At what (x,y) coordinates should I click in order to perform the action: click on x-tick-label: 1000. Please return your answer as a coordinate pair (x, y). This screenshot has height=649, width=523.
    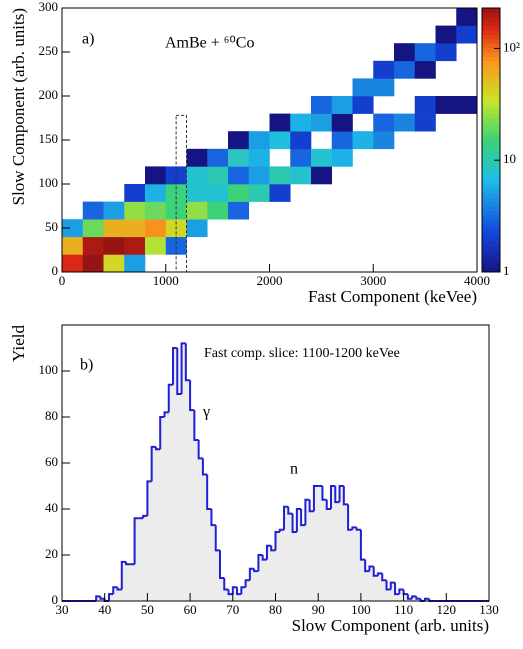
    Looking at the image, I should click on (166, 280).